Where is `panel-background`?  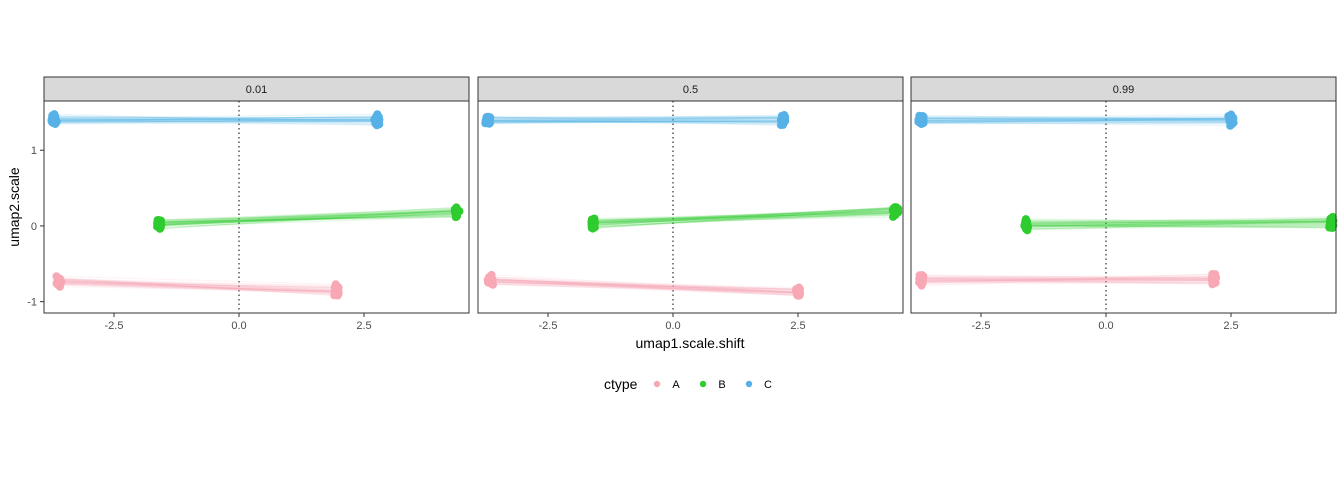
panel-background is located at coordinates (690, 207).